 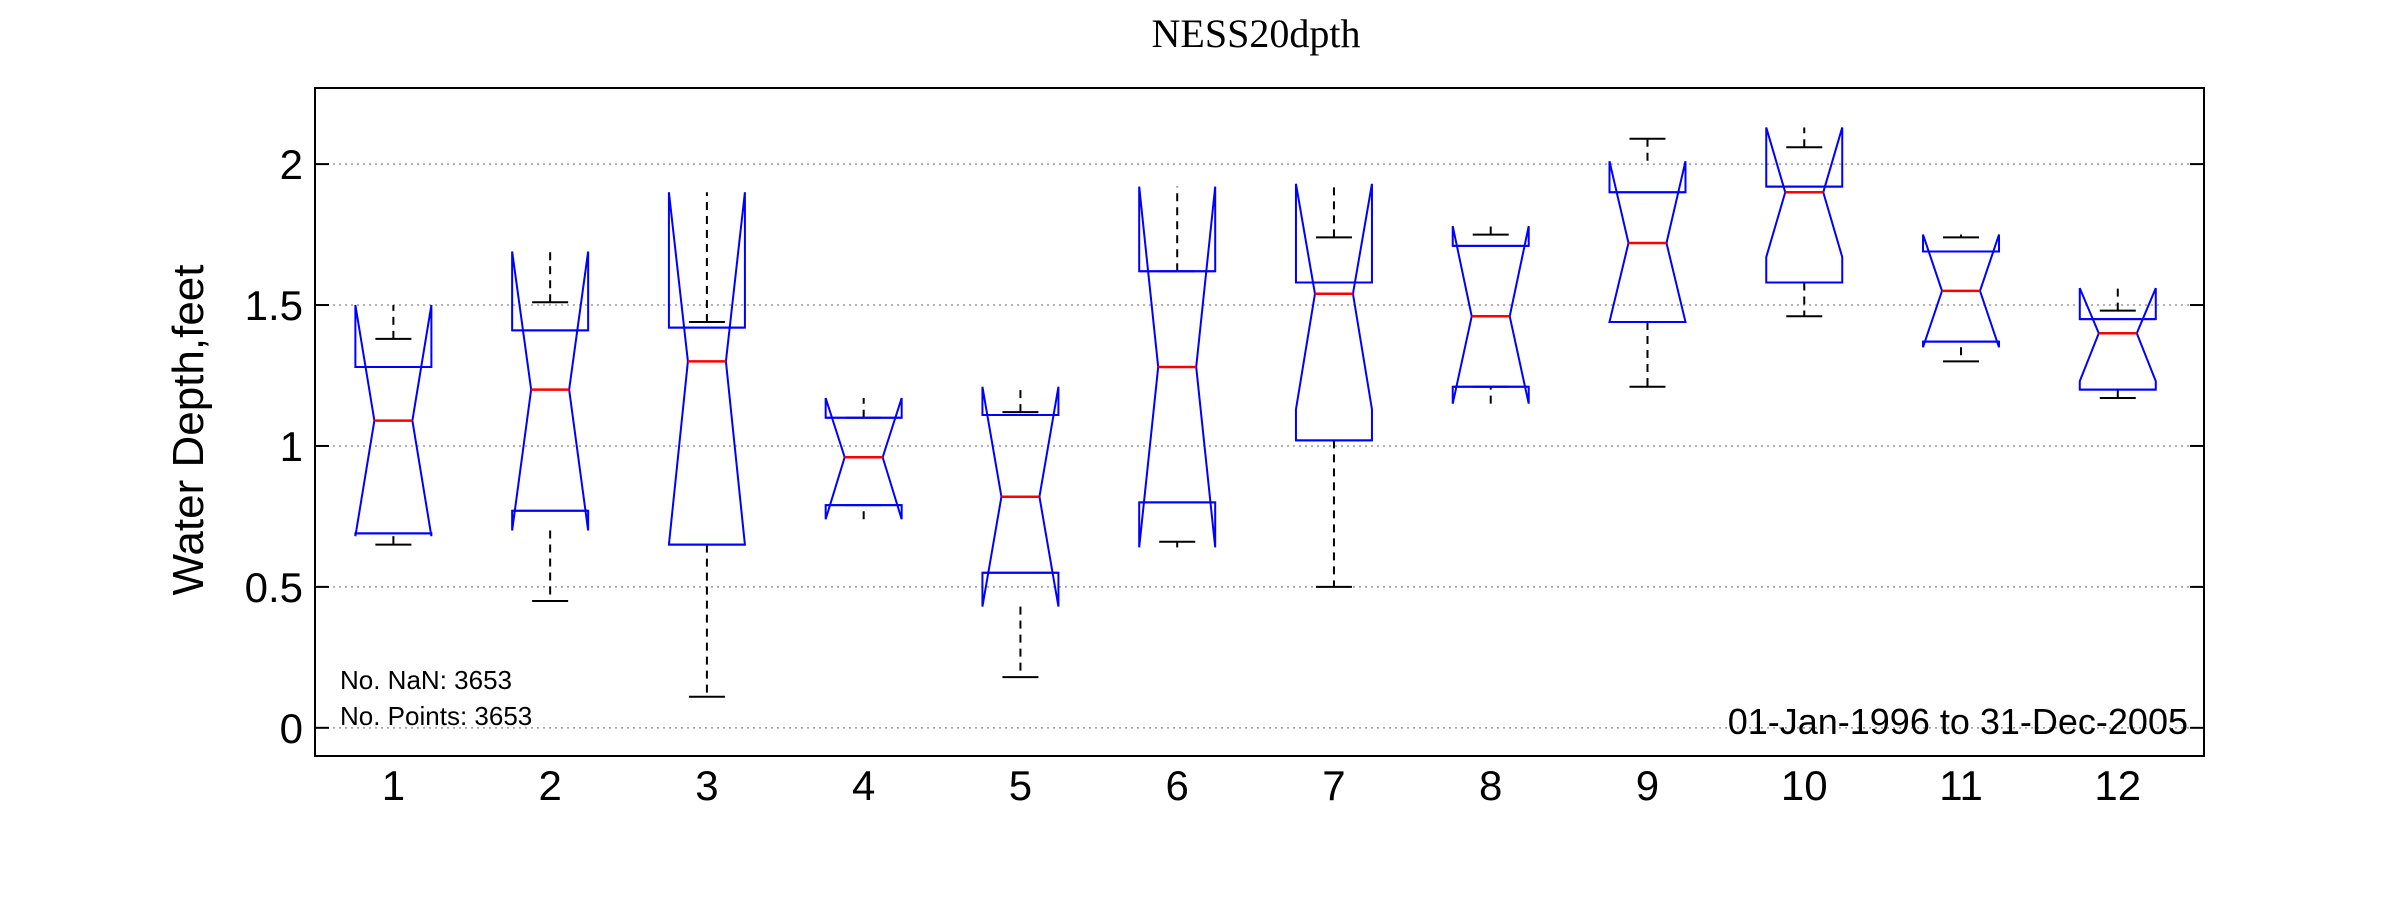 What do you see at coordinates (1490, 785) in the screenshot?
I see `x-tick-label: 8` at bounding box center [1490, 785].